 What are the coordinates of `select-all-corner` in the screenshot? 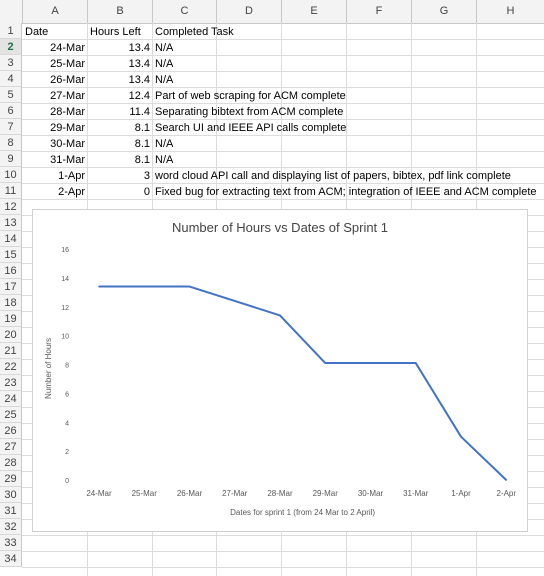 It's located at (11, 11).